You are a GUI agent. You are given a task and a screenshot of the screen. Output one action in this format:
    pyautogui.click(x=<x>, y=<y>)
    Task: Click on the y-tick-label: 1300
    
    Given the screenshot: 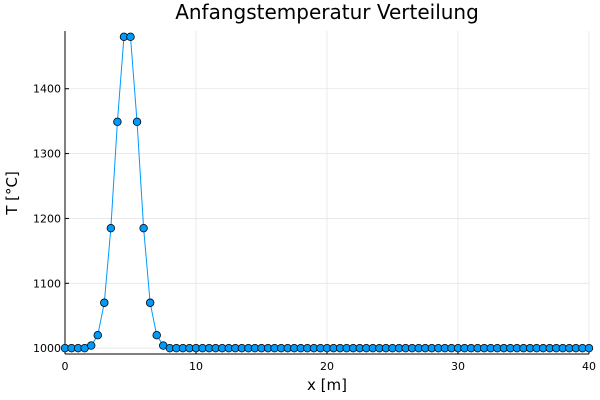 What is the action you would take?
    pyautogui.click(x=47, y=154)
    